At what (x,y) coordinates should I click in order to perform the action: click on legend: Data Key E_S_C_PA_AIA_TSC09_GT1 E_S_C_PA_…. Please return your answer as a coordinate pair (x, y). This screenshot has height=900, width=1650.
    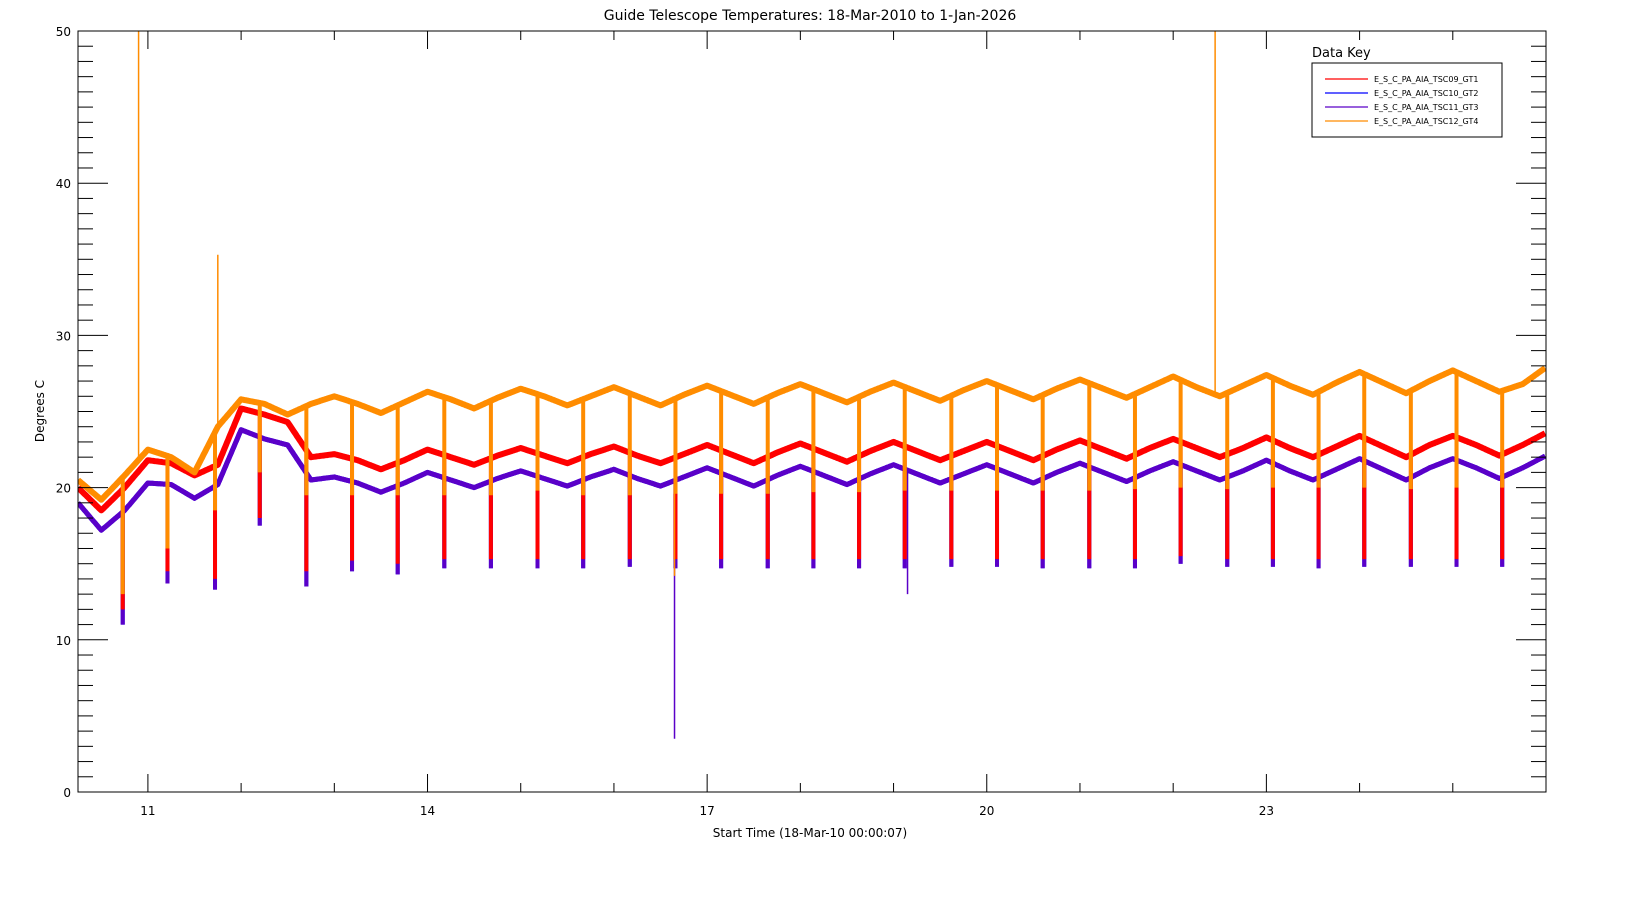
    Looking at the image, I should click on (1407, 92).